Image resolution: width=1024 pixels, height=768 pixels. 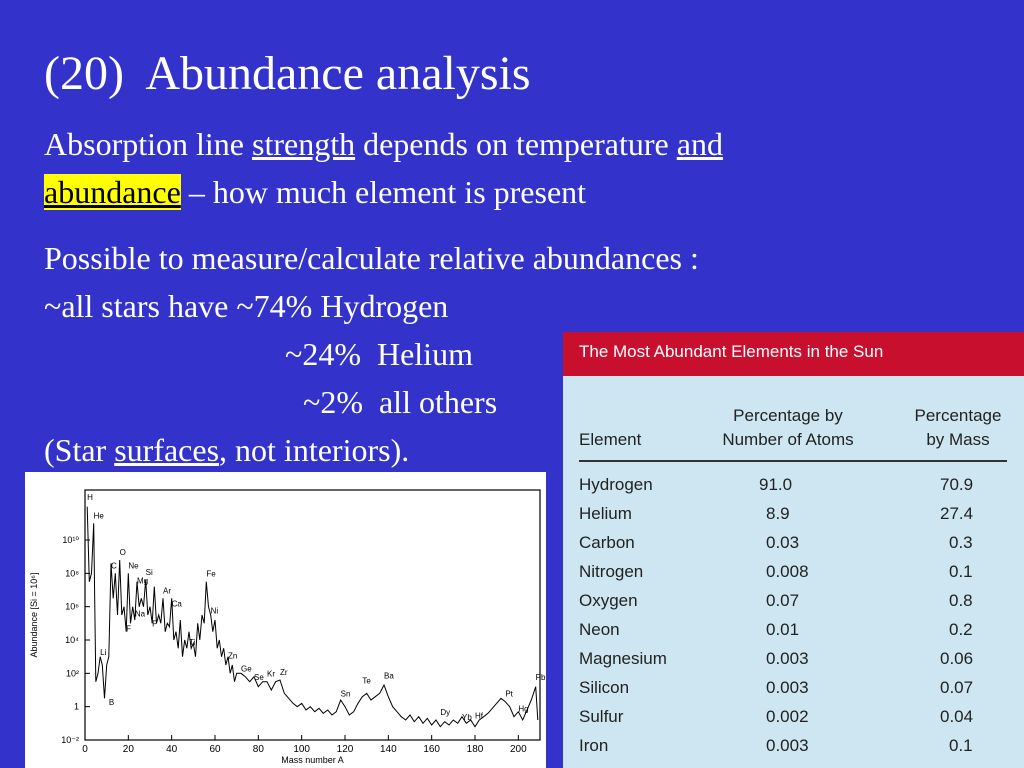 What do you see at coordinates (215, 610) in the screenshot?
I see `element-annotation: Ni` at bounding box center [215, 610].